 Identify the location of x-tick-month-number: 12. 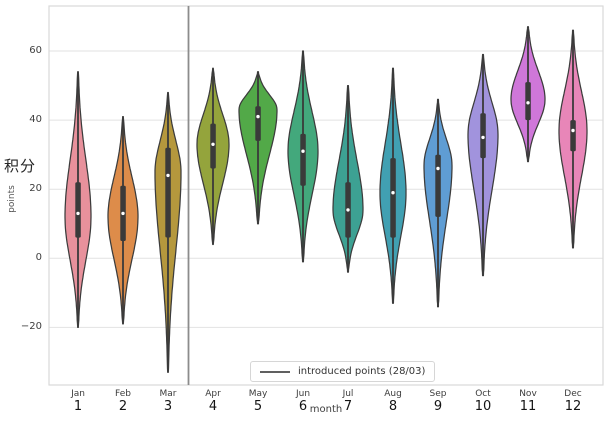
(573, 406).